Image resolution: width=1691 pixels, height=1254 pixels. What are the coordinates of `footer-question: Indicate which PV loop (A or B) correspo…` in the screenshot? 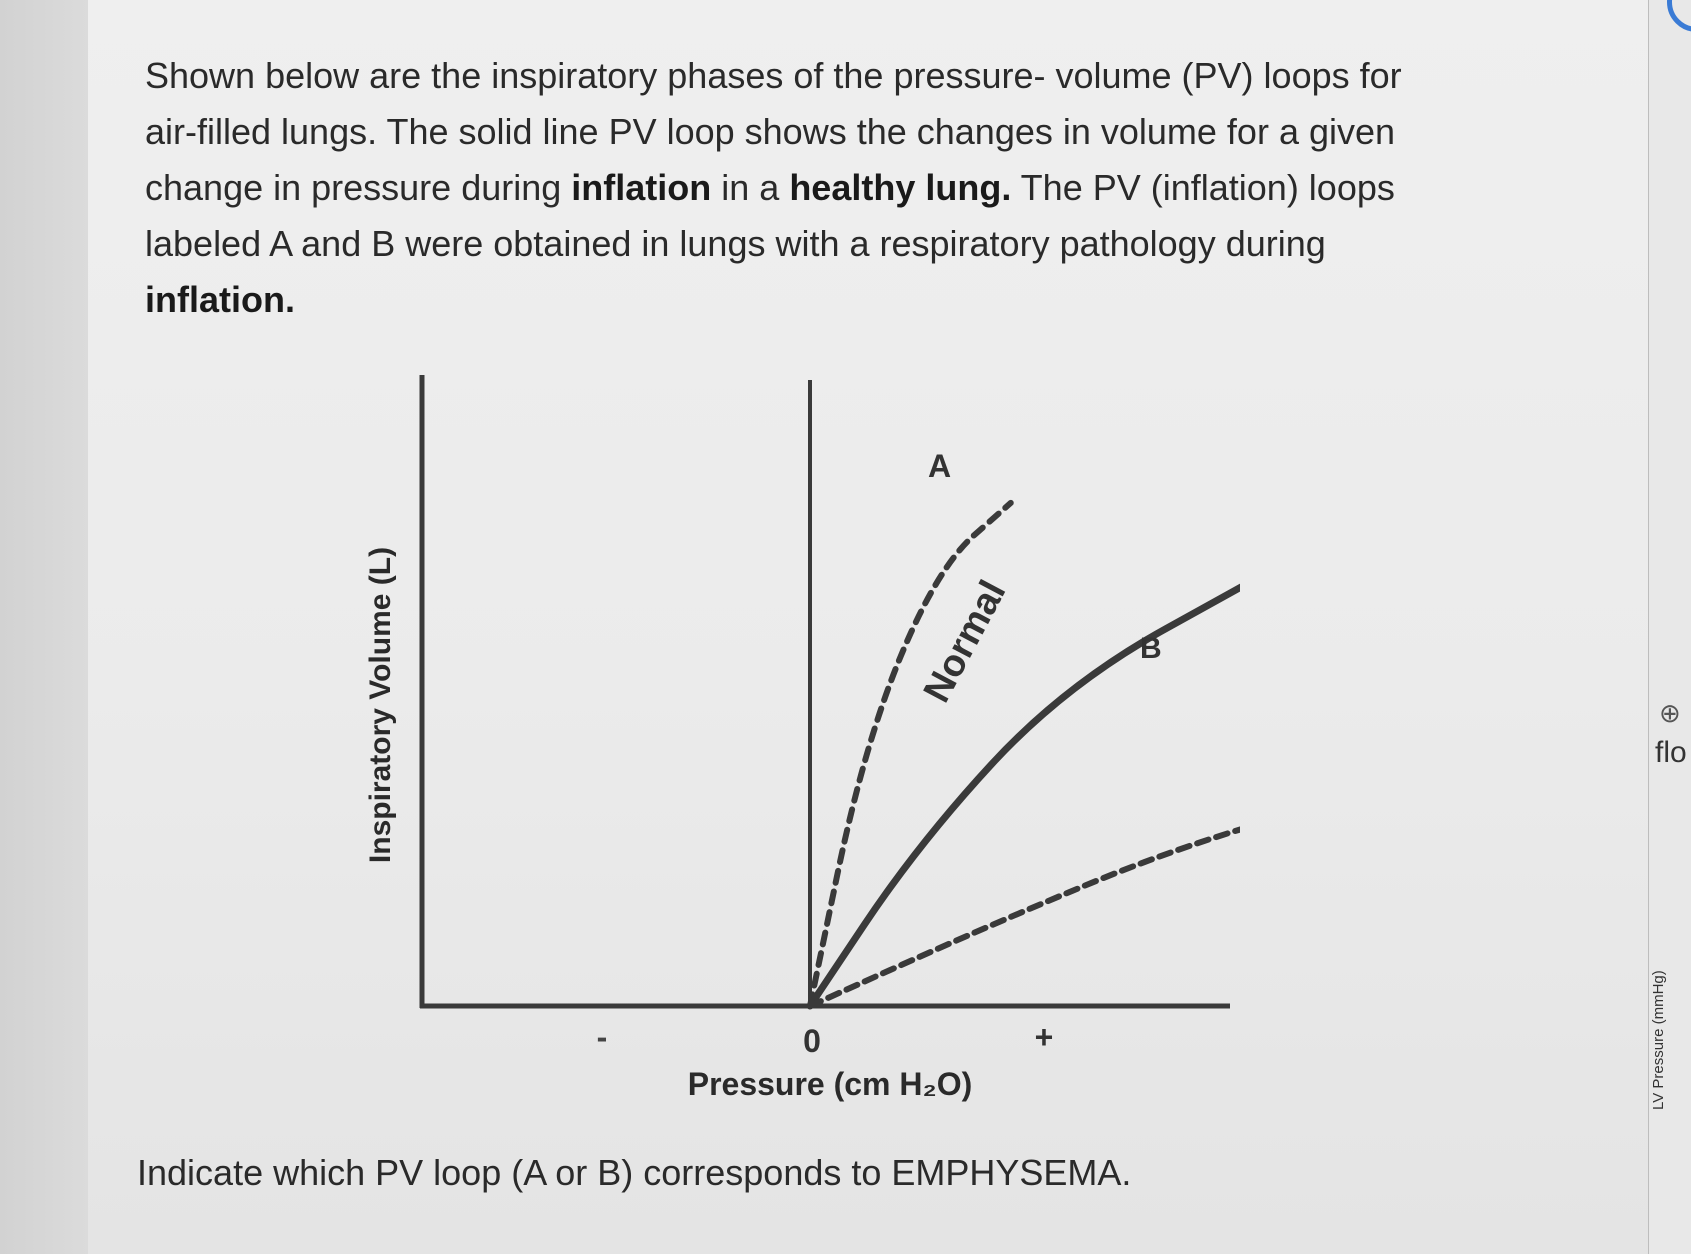 It's located at (634, 1172).